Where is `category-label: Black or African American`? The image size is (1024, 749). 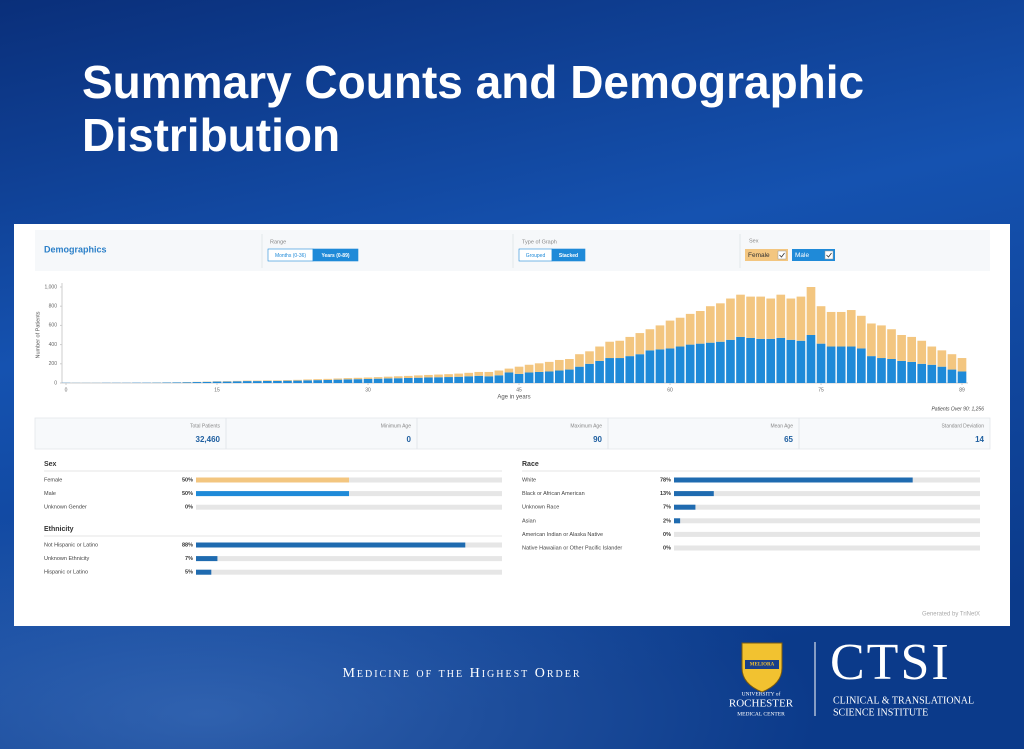 category-label: Black or African American is located at coordinates (553, 494).